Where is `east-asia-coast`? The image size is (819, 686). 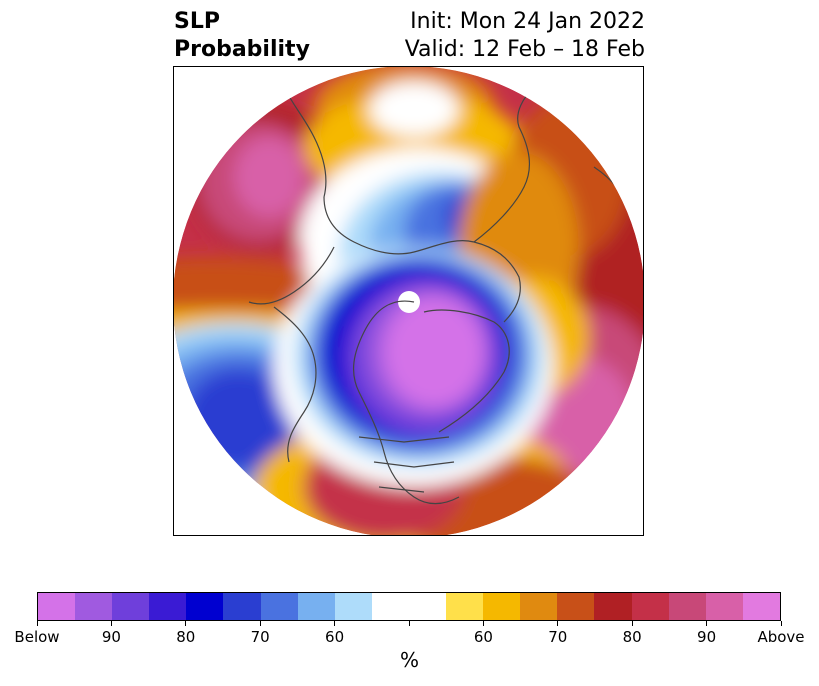
east-asia-coast is located at coordinates (295, 384).